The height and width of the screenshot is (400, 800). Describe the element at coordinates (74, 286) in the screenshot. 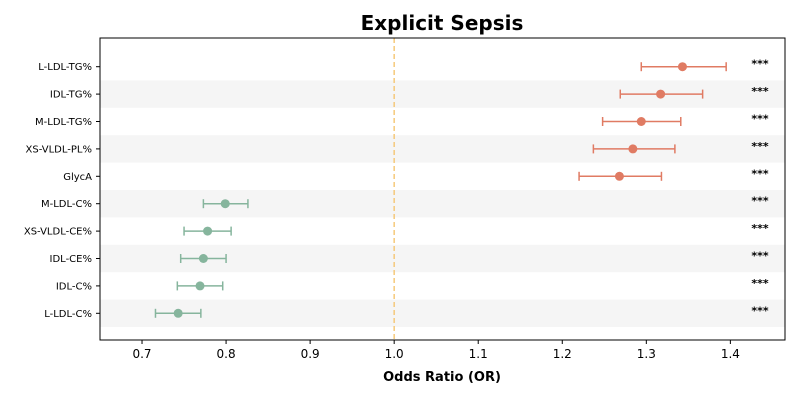

I see `y-tick-label: IDL-C%` at that location.